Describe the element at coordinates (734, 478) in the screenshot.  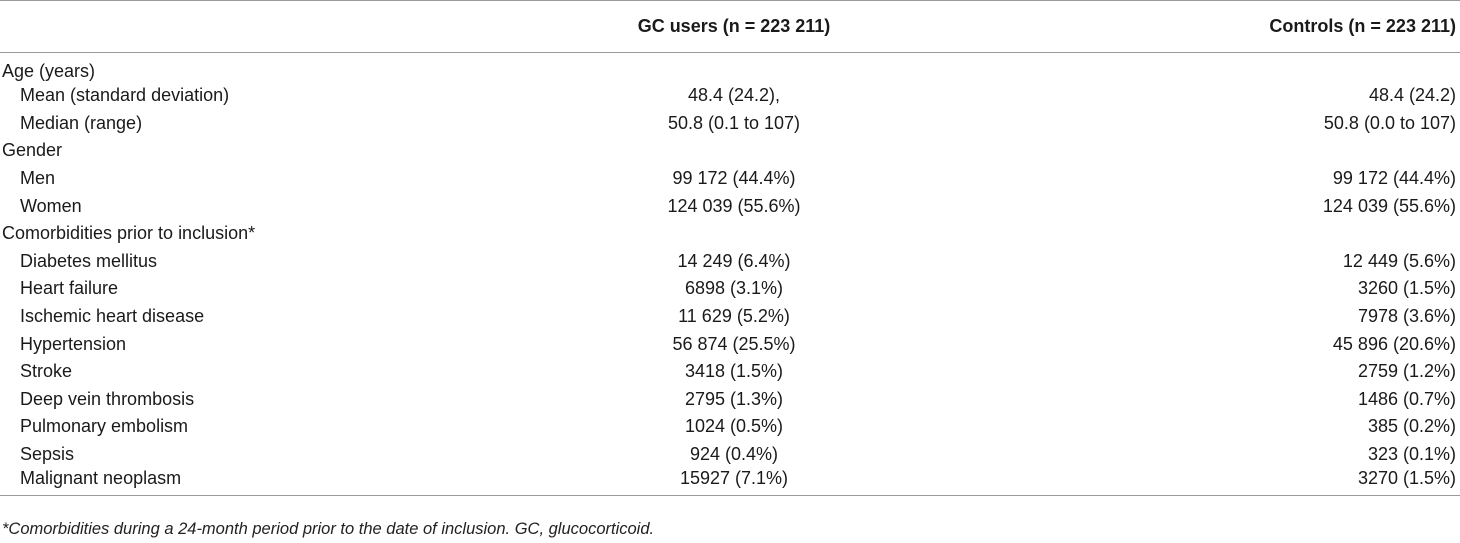
I see `gc-users-value: 15927 (7.1%)` at that location.